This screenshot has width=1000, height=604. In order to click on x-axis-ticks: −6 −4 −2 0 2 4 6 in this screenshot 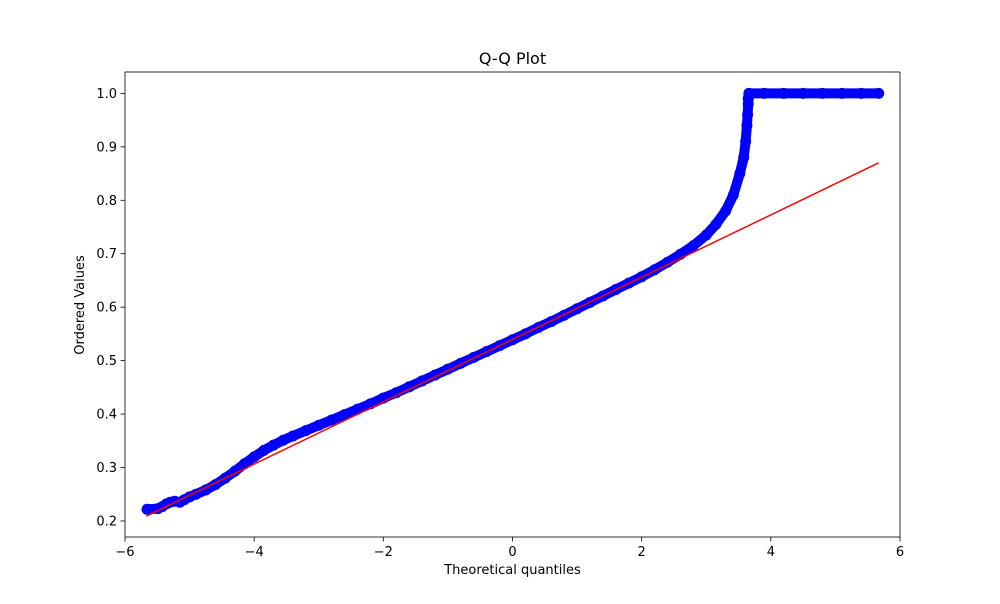, I will do `click(509, 548)`.